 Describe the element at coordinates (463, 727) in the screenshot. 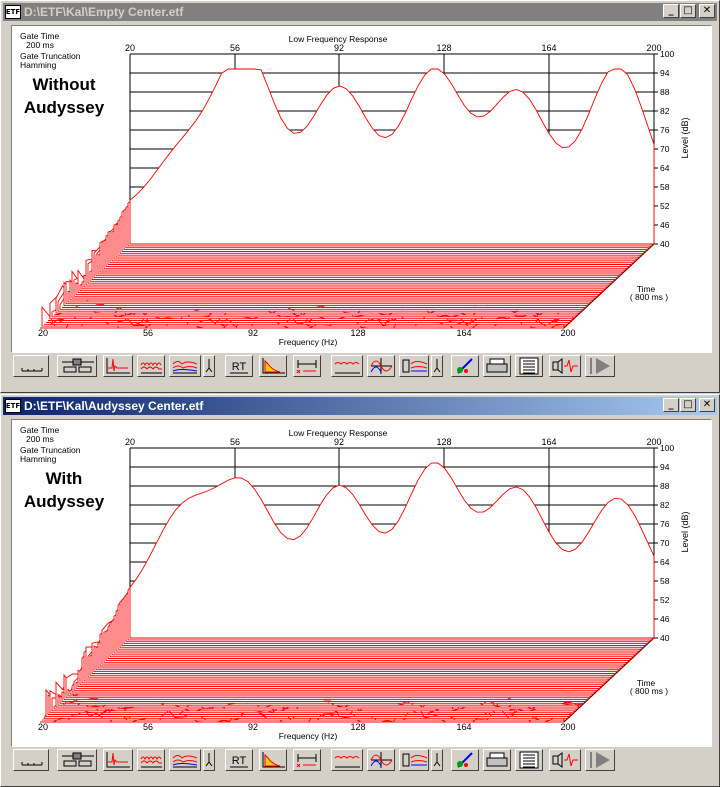

I see `bottom-axis-tick: 164` at that location.